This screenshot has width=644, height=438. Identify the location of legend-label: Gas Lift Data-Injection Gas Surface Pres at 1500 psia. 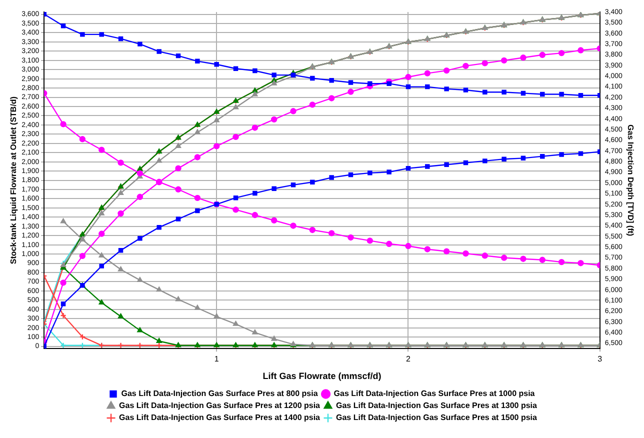
(437, 417).